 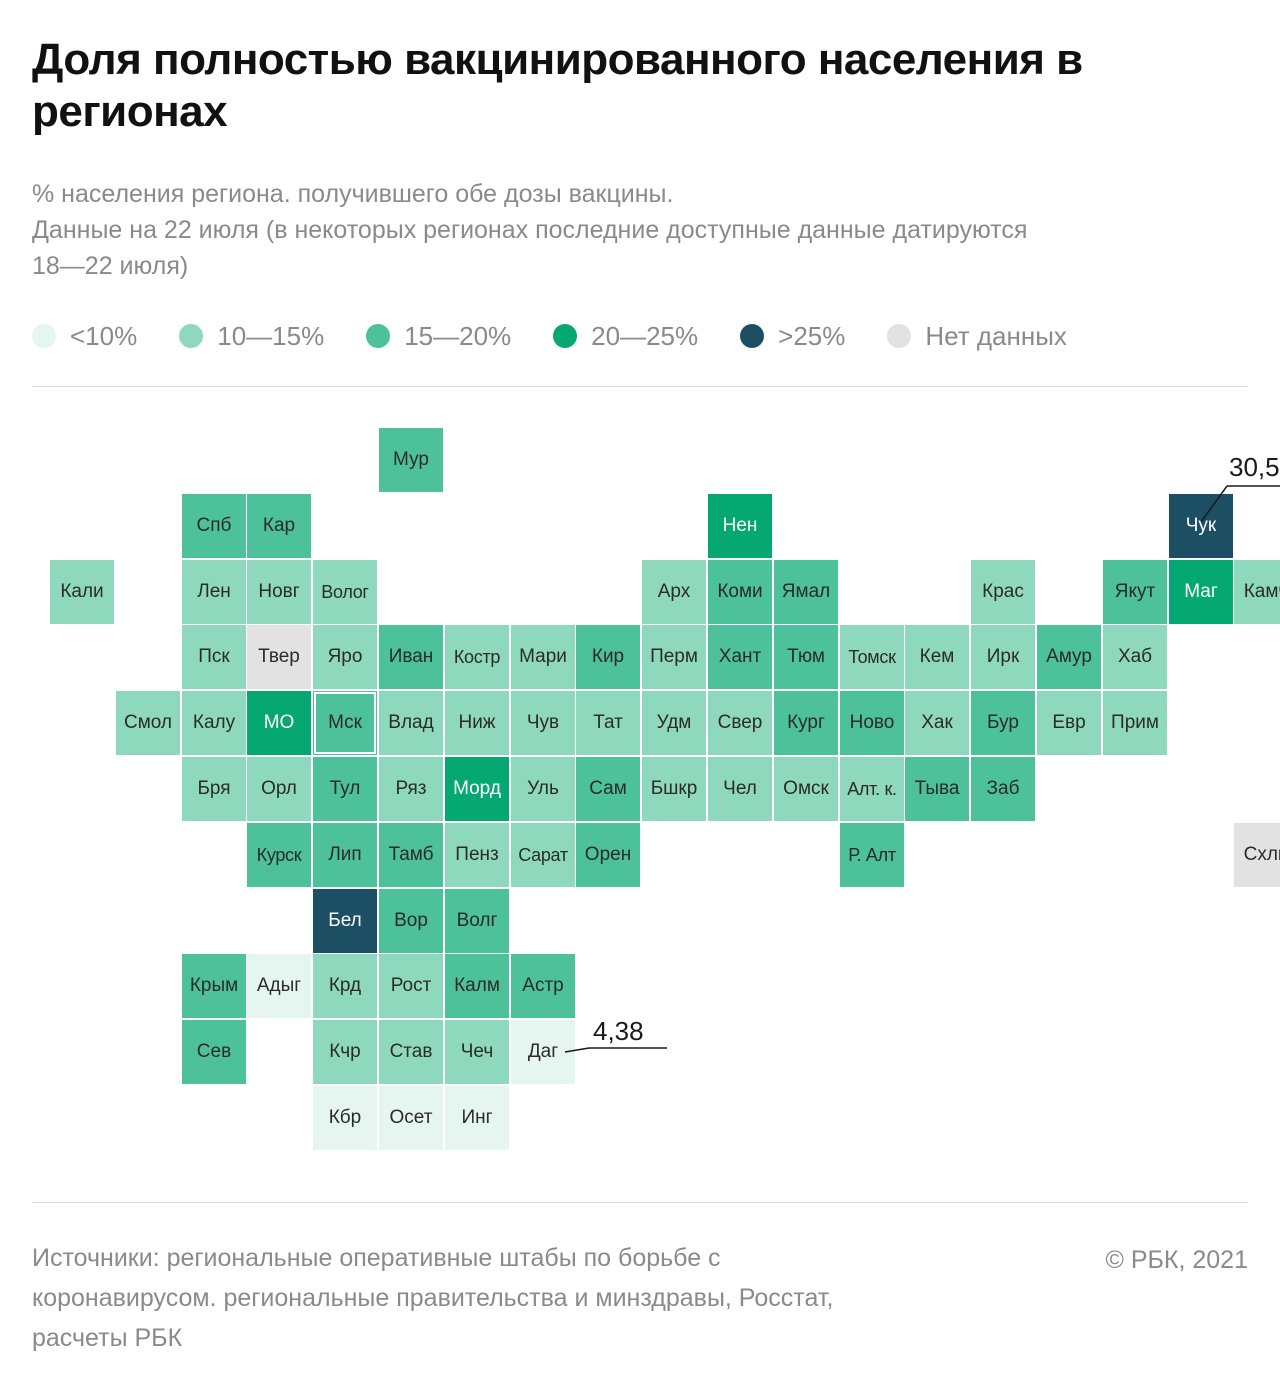 What do you see at coordinates (214, 592) in the screenshot?
I see `region-tile: Лен` at bounding box center [214, 592].